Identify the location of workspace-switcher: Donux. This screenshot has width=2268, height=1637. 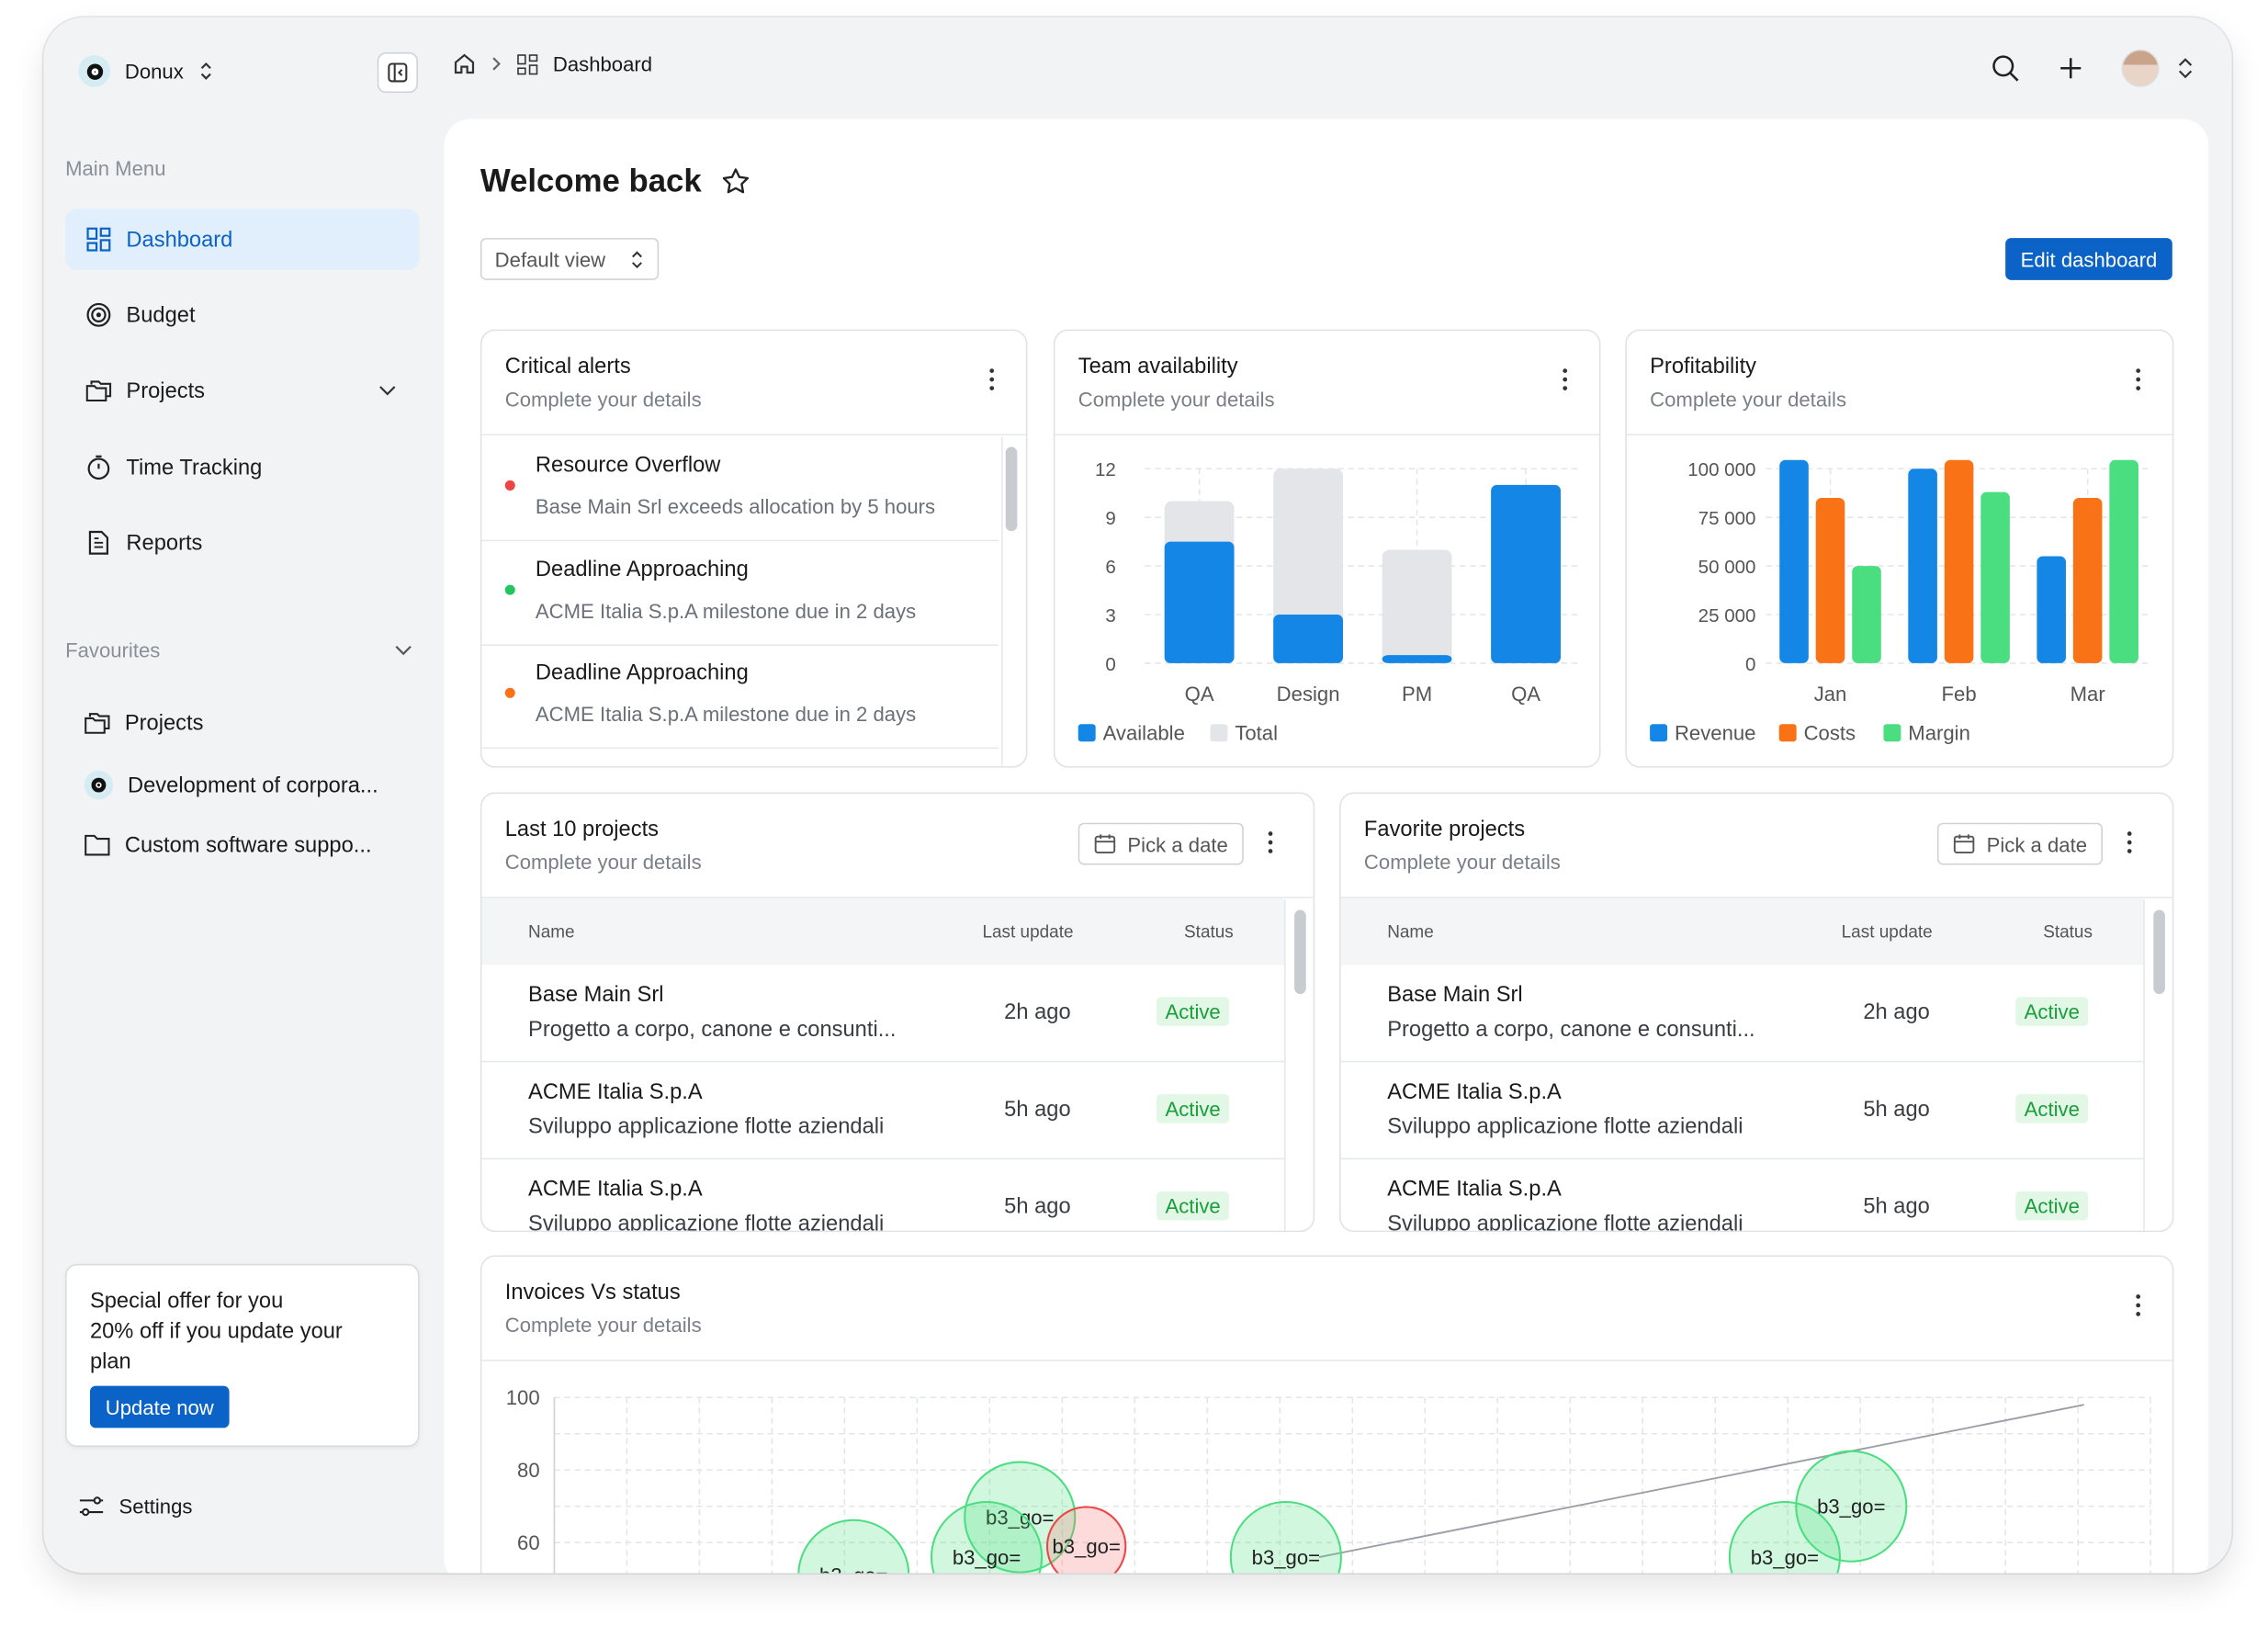
(146, 71).